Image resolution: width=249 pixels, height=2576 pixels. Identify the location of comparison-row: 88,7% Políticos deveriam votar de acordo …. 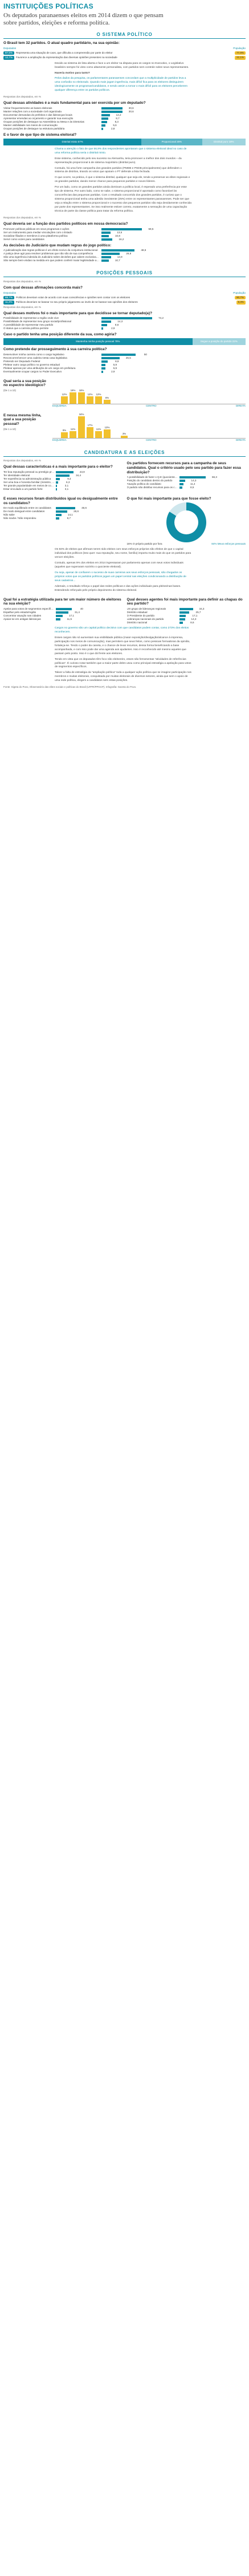
(125, 298).